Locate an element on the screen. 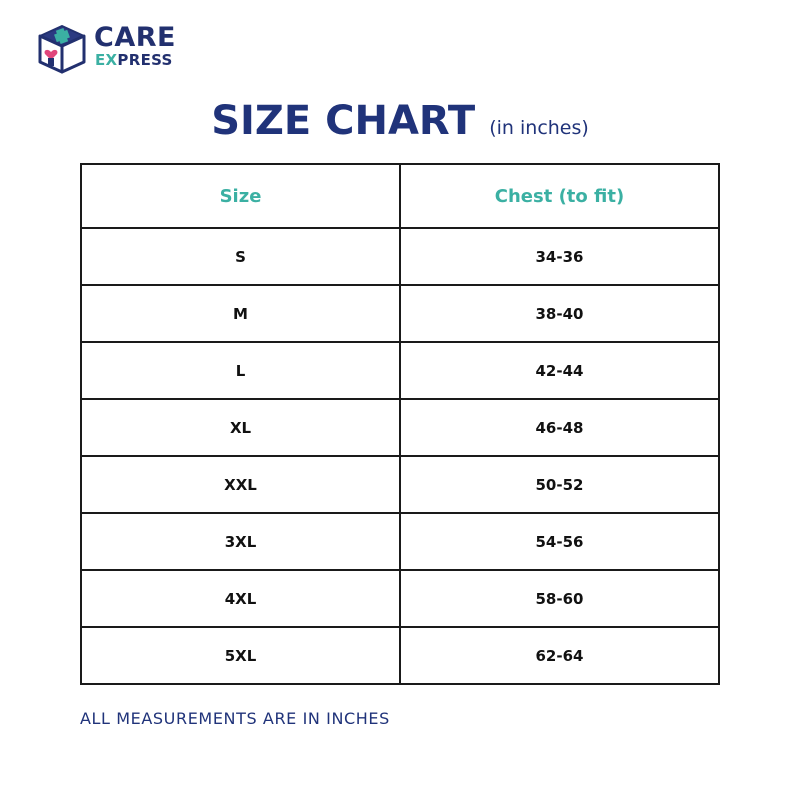 The width and height of the screenshot is (800, 800). table-row: L 42-44 is located at coordinates (400, 370).